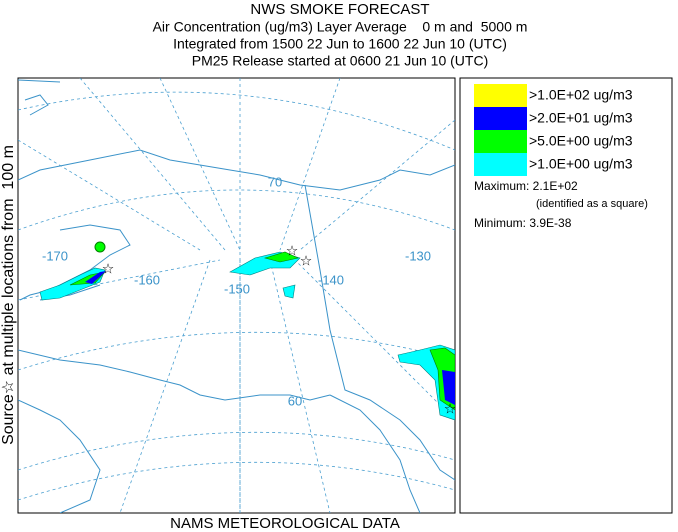 This screenshot has width=678, height=532. Describe the element at coordinates (581, 164) in the screenshot. I see `legend-label: >1.0E+00 ug/m3` at that location.